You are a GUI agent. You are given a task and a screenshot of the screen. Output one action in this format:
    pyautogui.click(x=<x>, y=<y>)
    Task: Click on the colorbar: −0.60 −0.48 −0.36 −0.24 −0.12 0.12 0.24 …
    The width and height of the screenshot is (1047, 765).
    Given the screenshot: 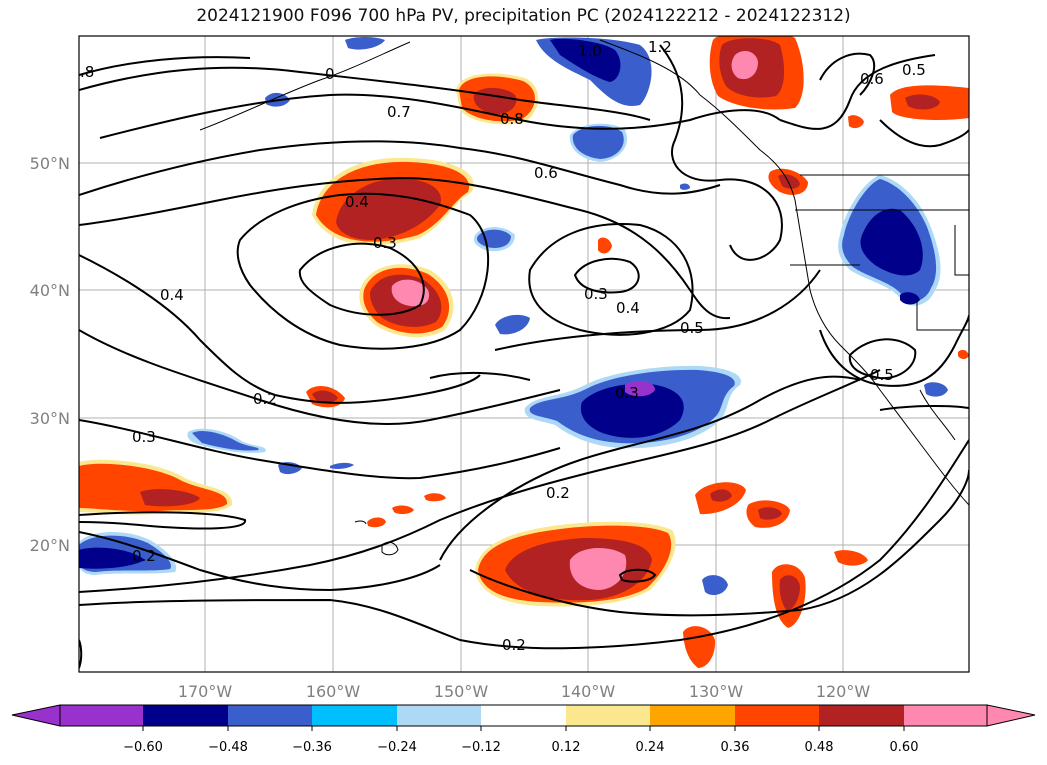 What is the action you would take?
    pyautogui.click(x=523, y=729)
    